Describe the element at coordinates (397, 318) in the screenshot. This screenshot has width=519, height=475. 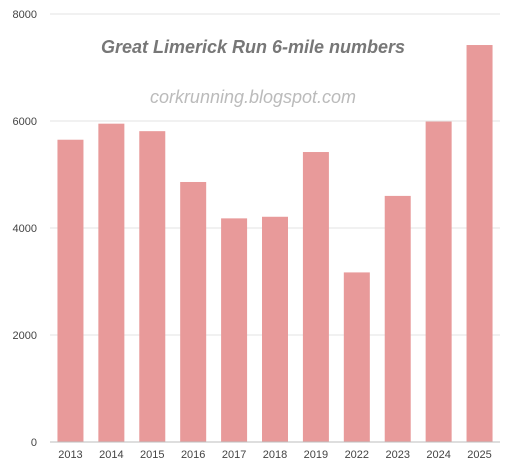
I see `bar-2023` at that location.